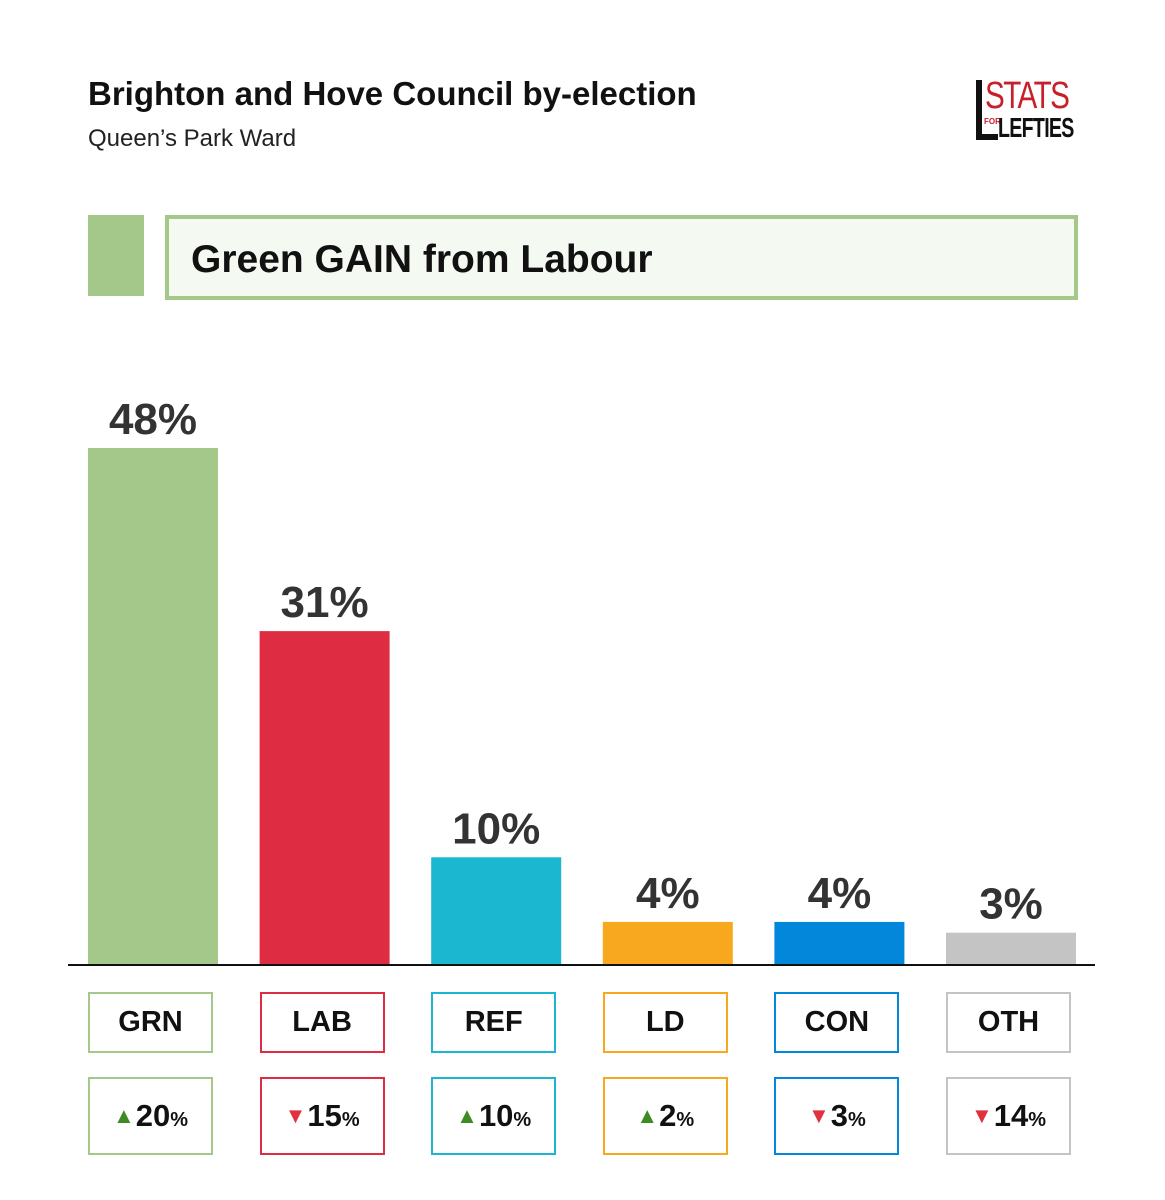 This screenshot has width=1165, height=1200. Describe the element at coordinates (1011, 1115) in the screenshot. I see `change-value: 14` at that location.